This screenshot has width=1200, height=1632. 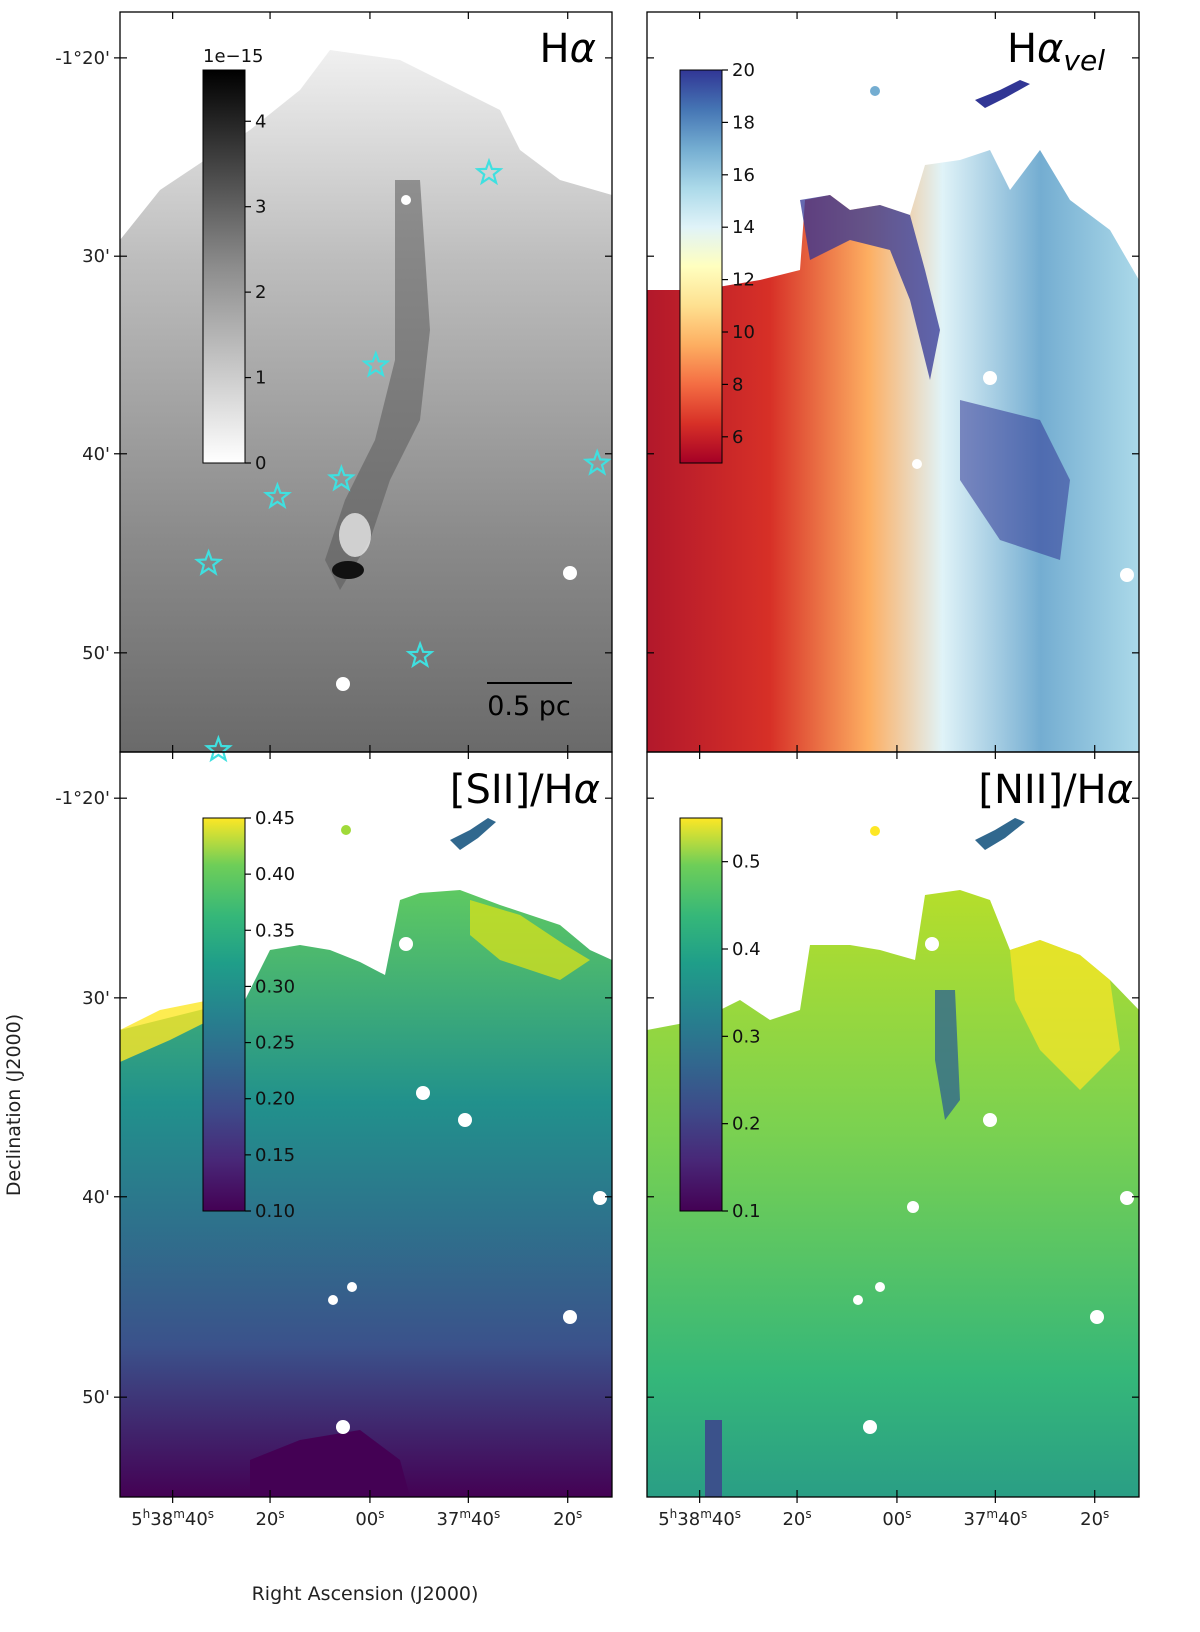 I want to click on nii-halpha-filament, so click(x=947, y=1055).